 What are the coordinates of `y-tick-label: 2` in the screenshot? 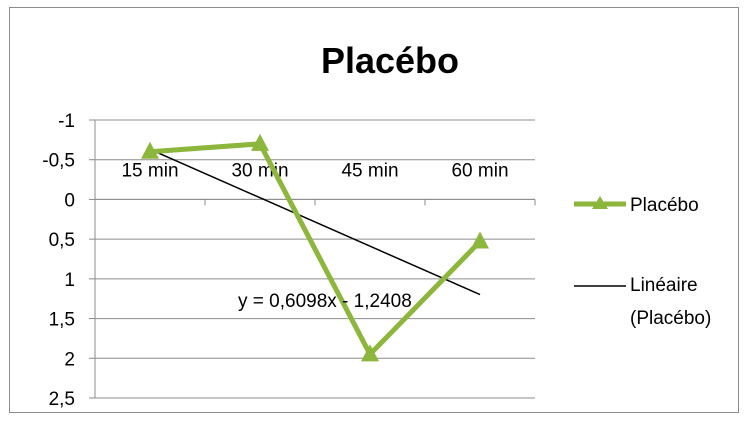 It's located at (69, 359).